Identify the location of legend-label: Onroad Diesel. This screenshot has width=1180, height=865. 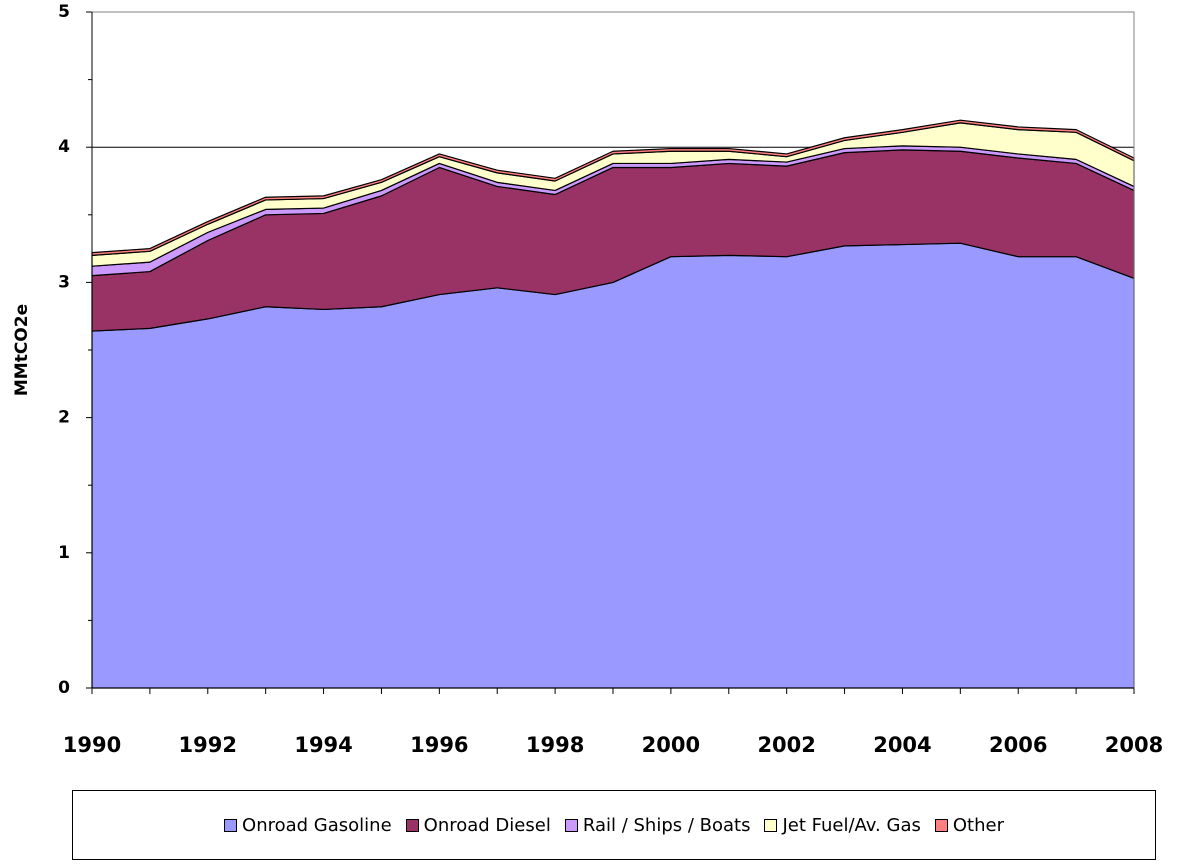
(487, 825).